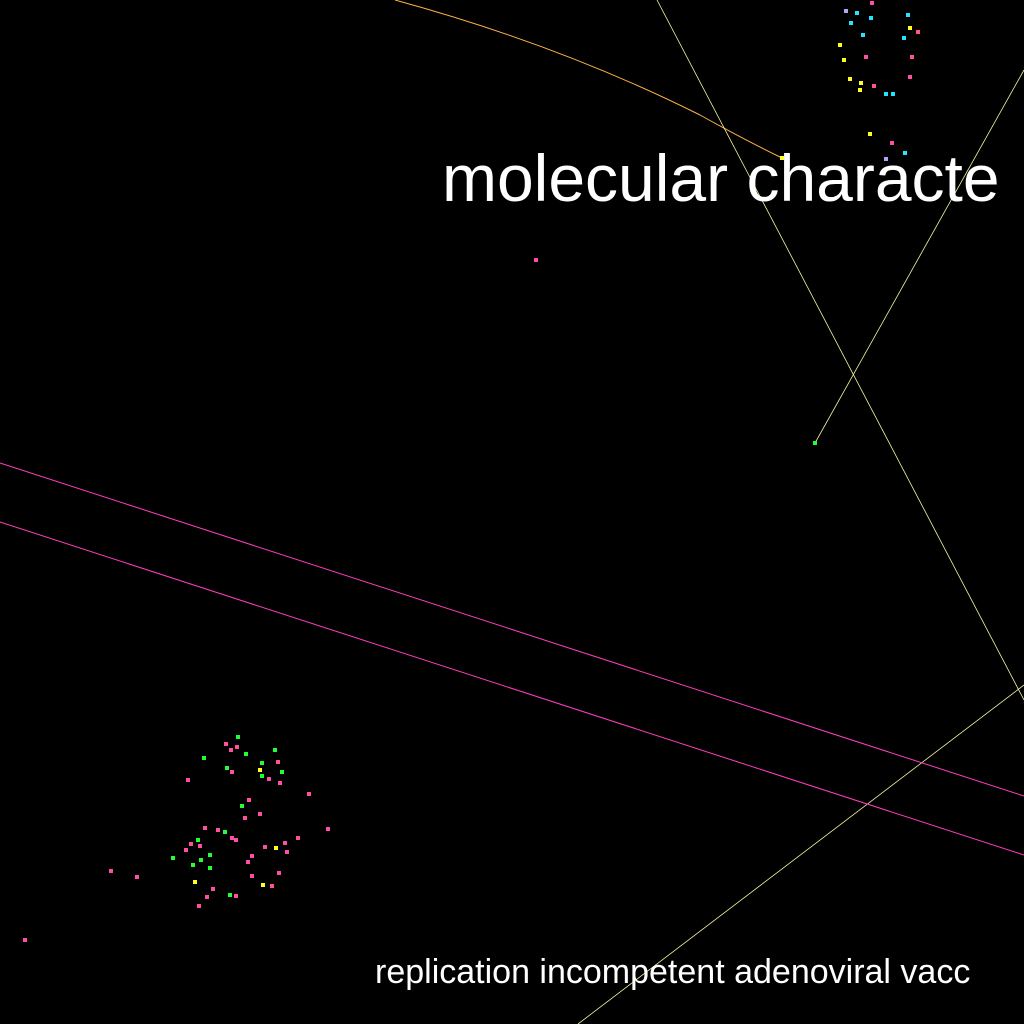 This screenshot has width=1024, height=1024. I want to click on heading-text: molecular characte, so click(721, 178).